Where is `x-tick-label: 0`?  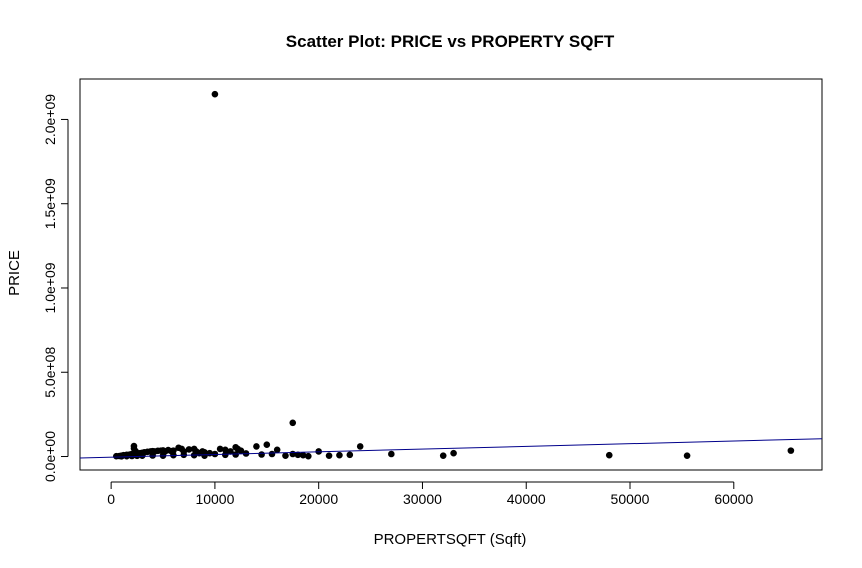 x-tick-label: 0 is located at coordinates (111, 499).